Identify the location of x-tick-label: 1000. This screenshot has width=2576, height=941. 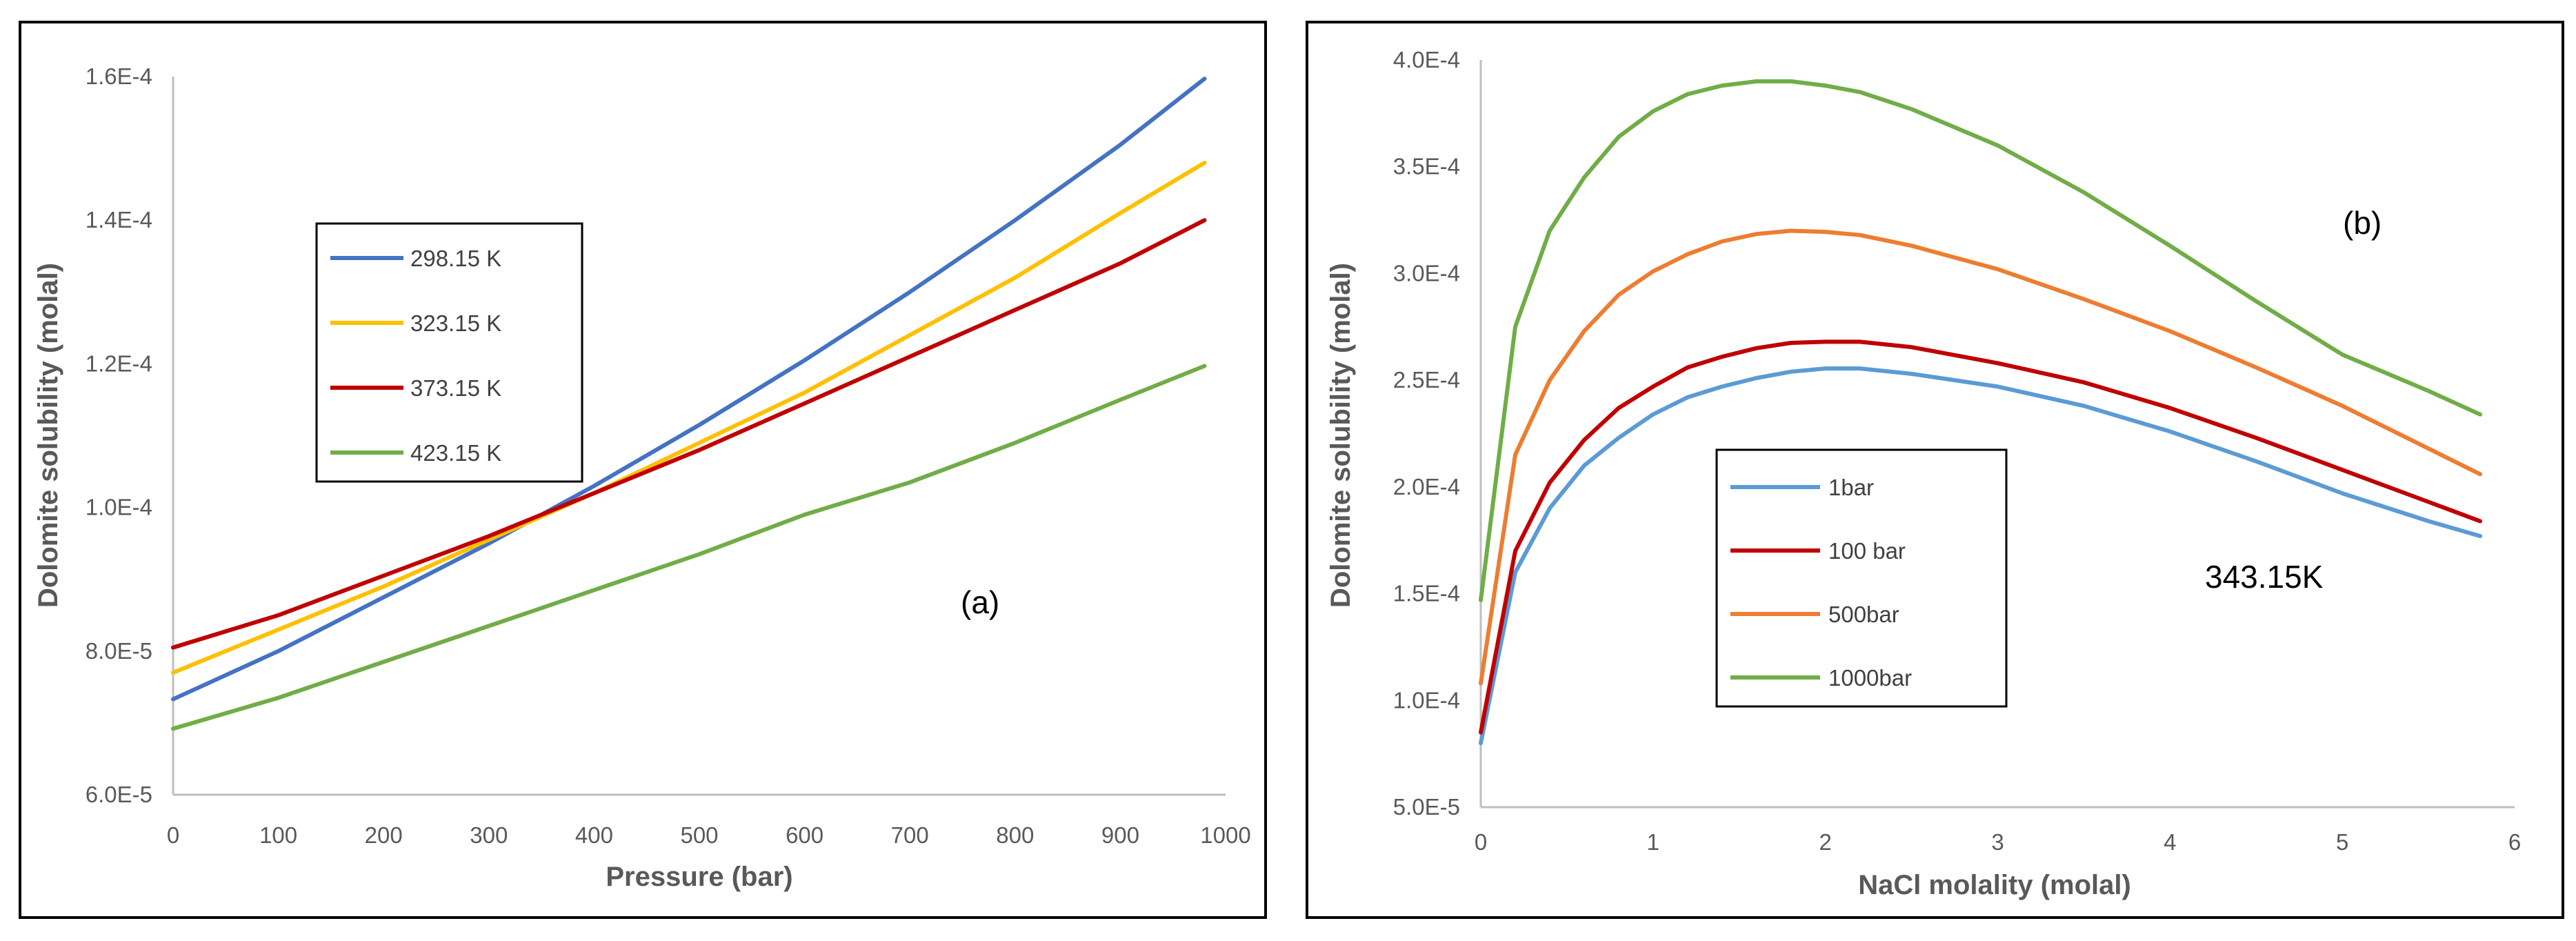
(1225, 835).